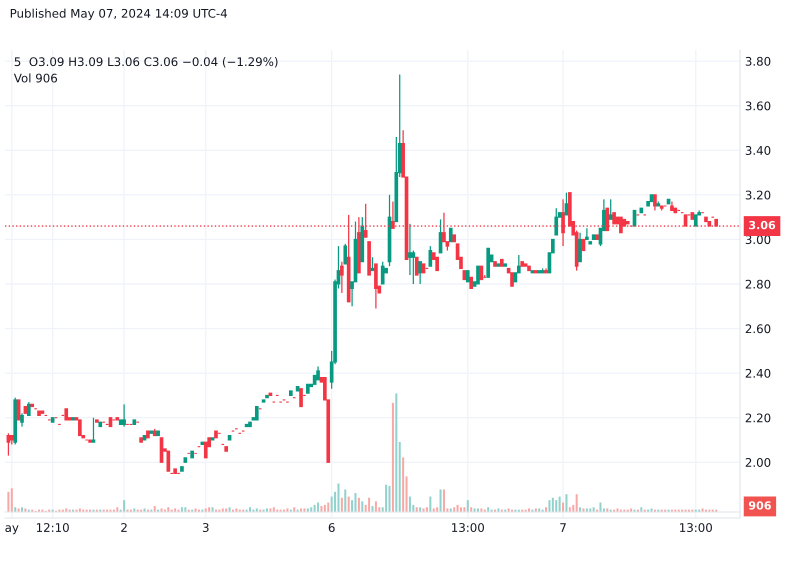  Describe the element at coordinates (758, 284) in the screenshot. I see `y-tick-label: 2.80` at that location.